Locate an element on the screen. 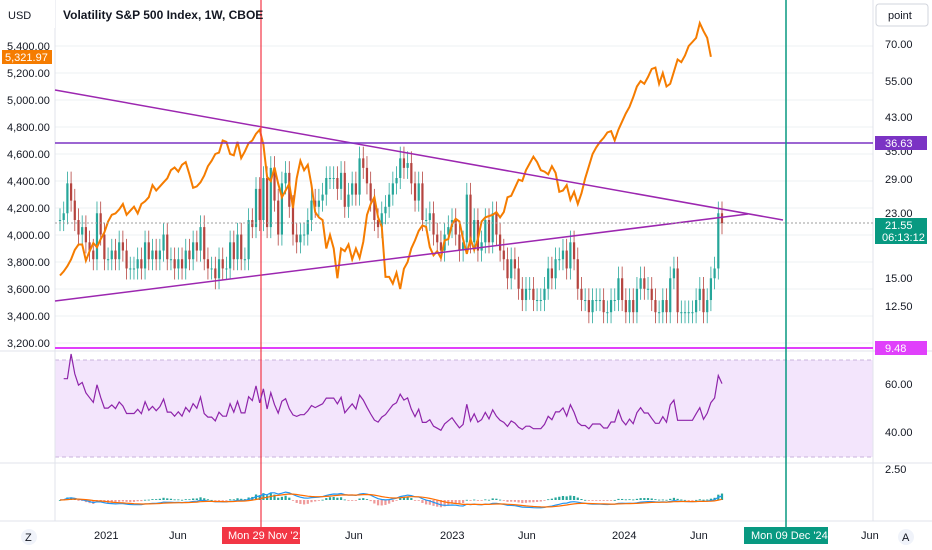 The height and width of the screenshot is (550, 932). left-tick: 3,200.00 is located at coordinates (28, 344).